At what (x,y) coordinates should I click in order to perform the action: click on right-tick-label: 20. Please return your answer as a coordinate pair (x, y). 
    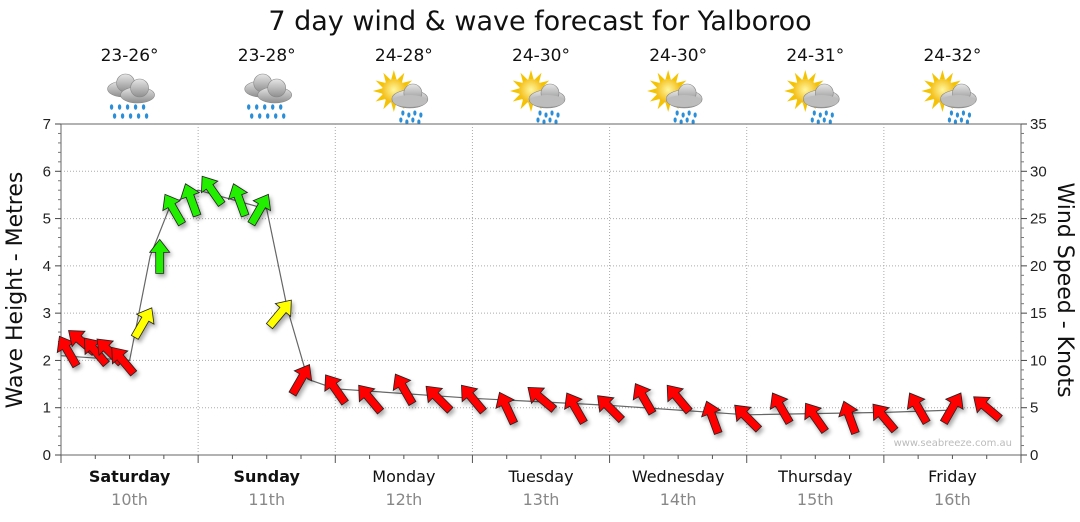
    Looking at the image, I should click on (1038, 266).